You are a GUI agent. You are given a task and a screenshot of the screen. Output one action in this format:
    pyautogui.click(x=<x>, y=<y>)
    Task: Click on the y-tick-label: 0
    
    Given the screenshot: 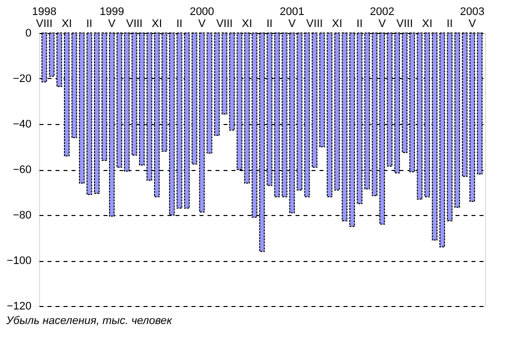 What is the action you would take?
    pyautogui.click(x=28, y=34)
    